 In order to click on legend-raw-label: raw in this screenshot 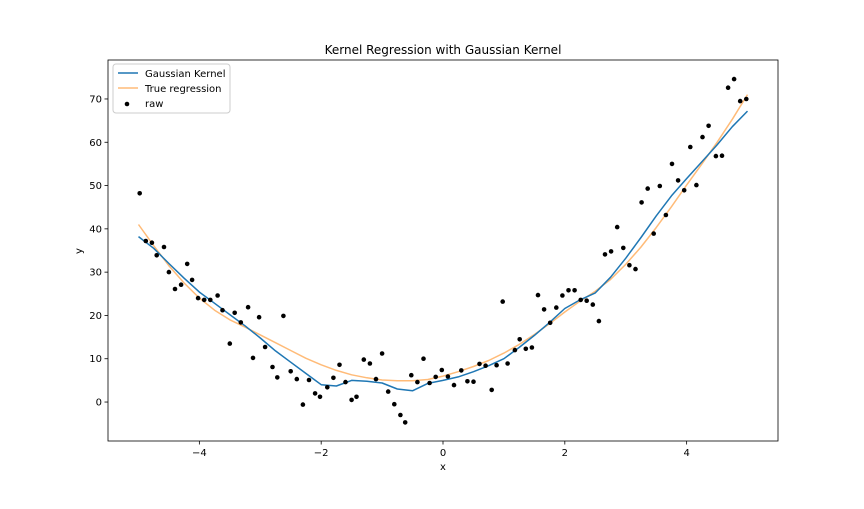, I will do `click(154, 104)`.